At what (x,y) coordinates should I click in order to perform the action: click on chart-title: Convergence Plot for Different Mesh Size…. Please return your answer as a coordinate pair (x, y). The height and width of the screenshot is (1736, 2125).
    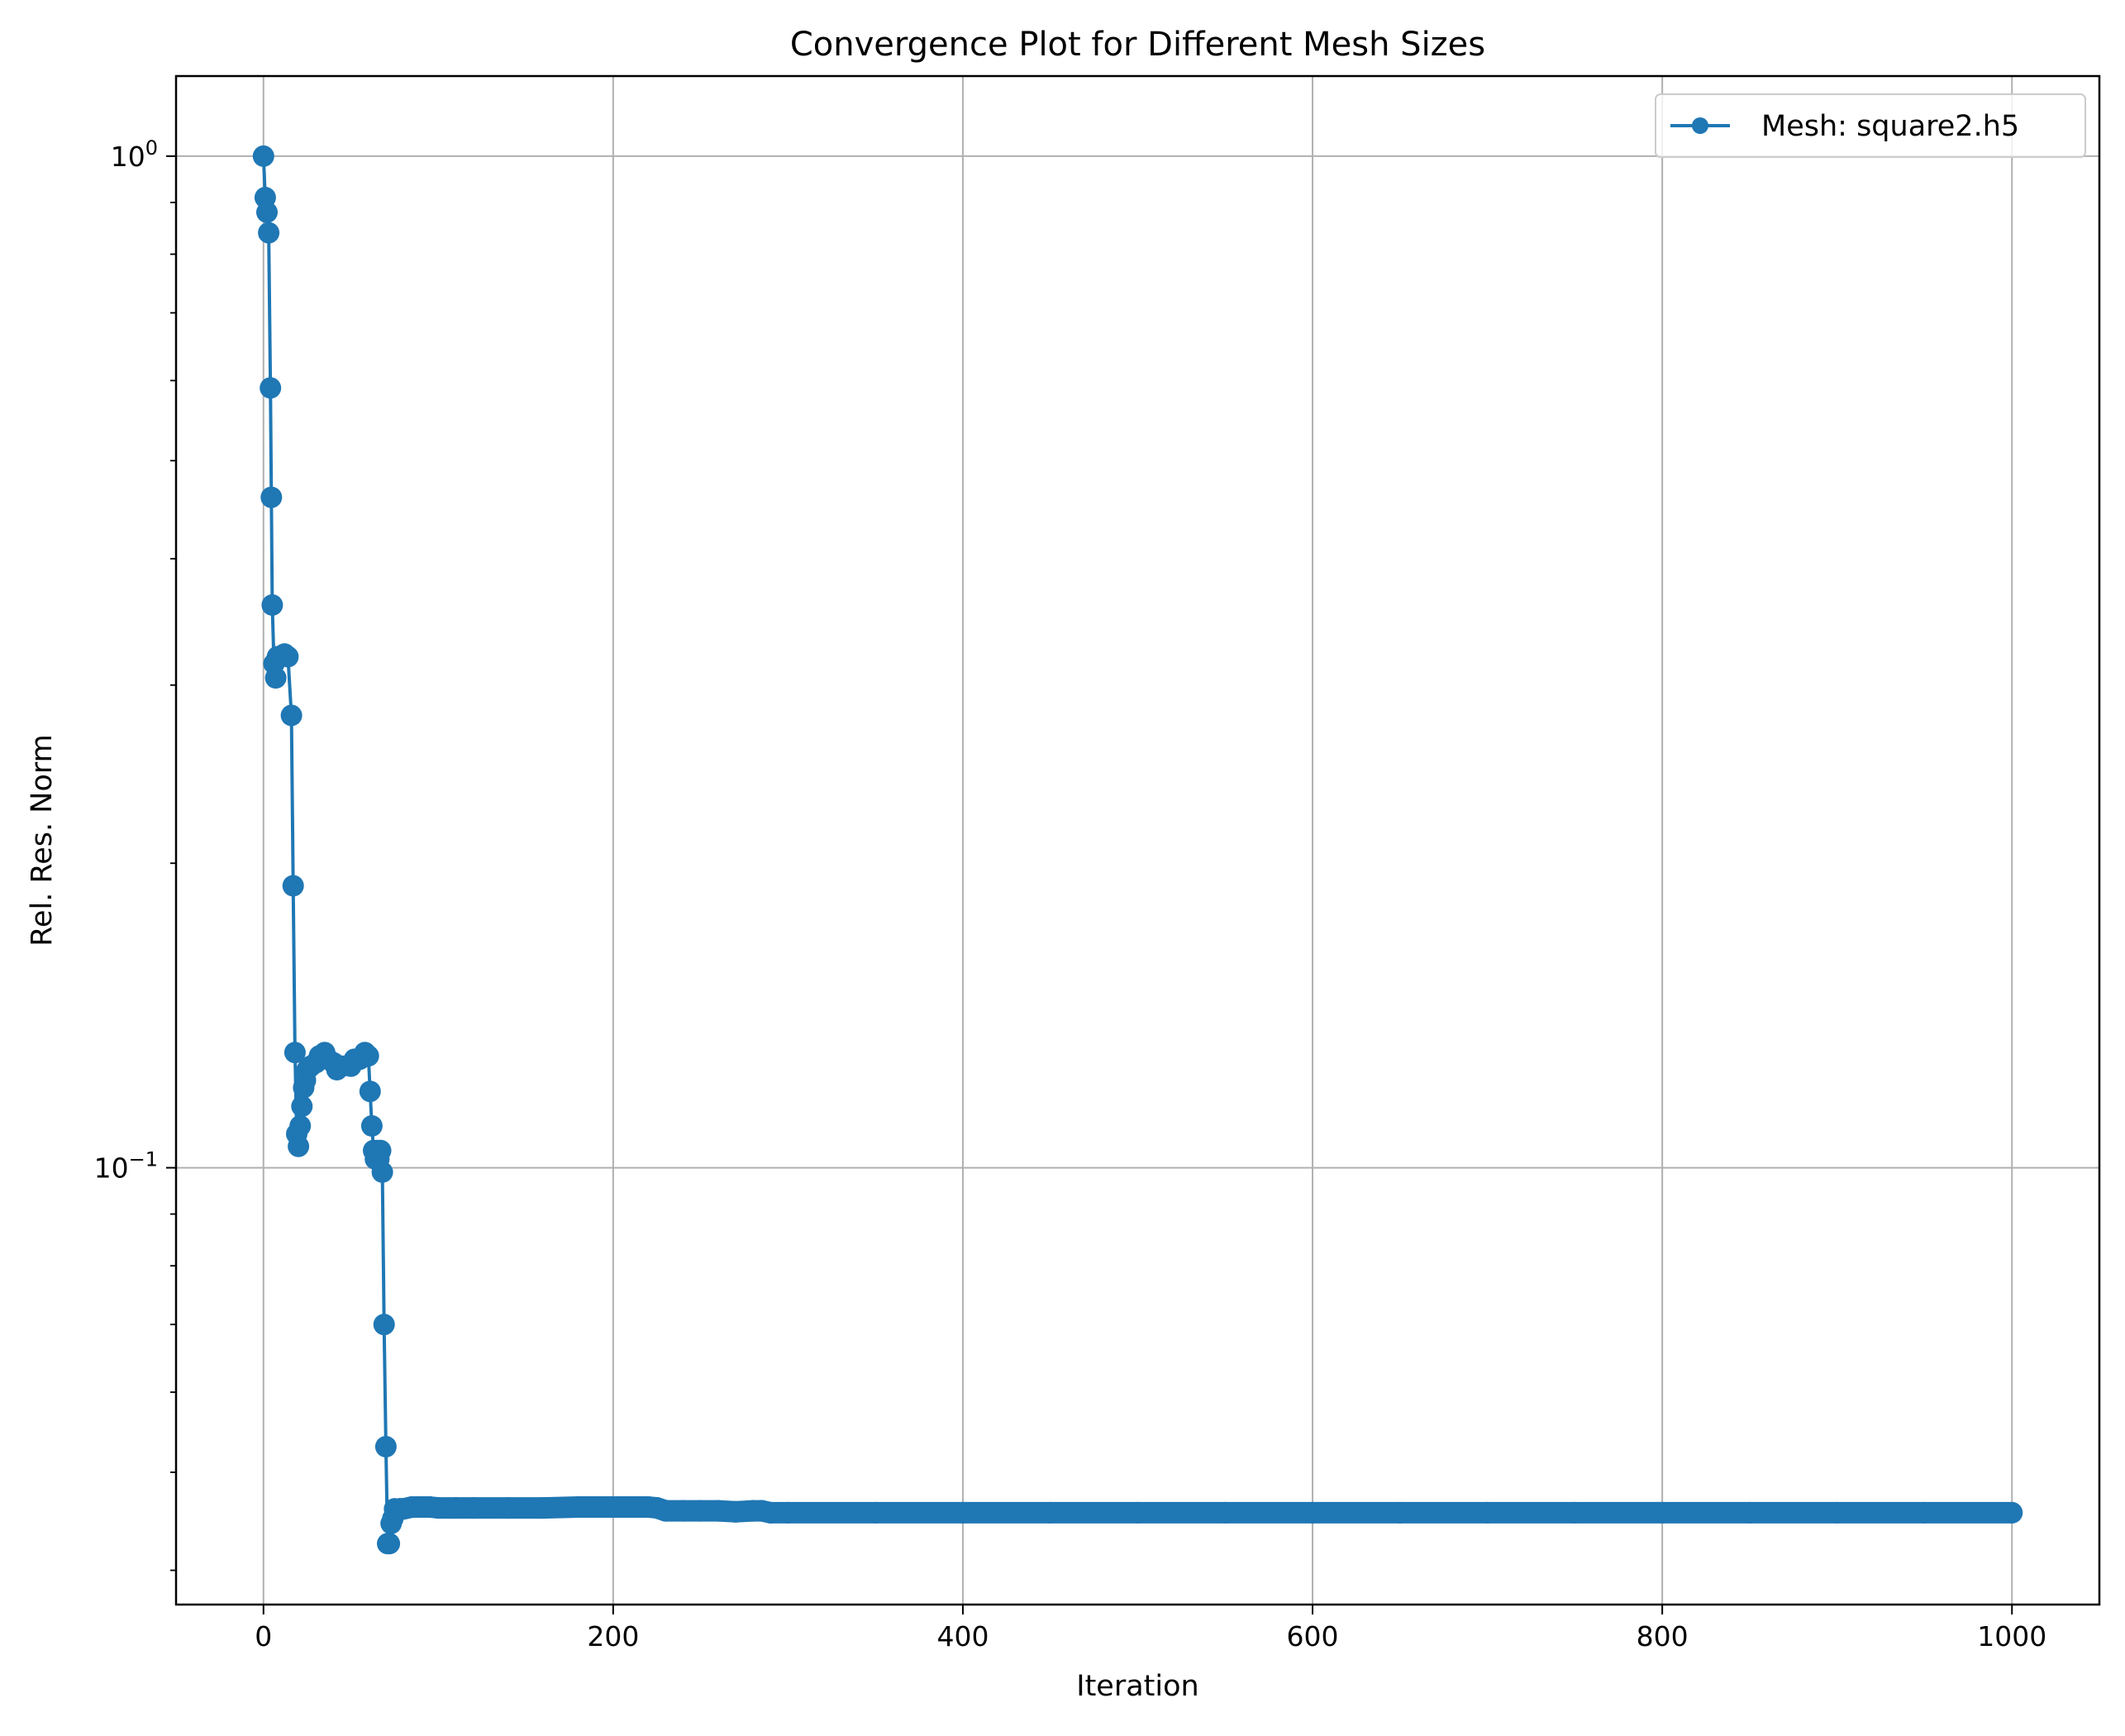
    Looking at the image, I should click on (1137, 45).